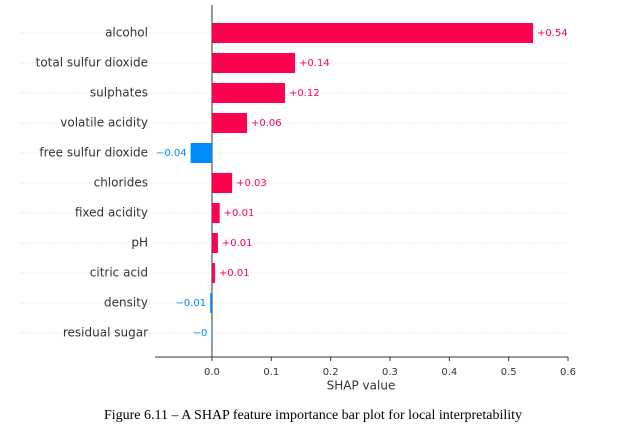  What do you see at coordinates (212, 372) in the screenshot?
I see `x-tick-label: 0.0` at bounding box center [212, 372].